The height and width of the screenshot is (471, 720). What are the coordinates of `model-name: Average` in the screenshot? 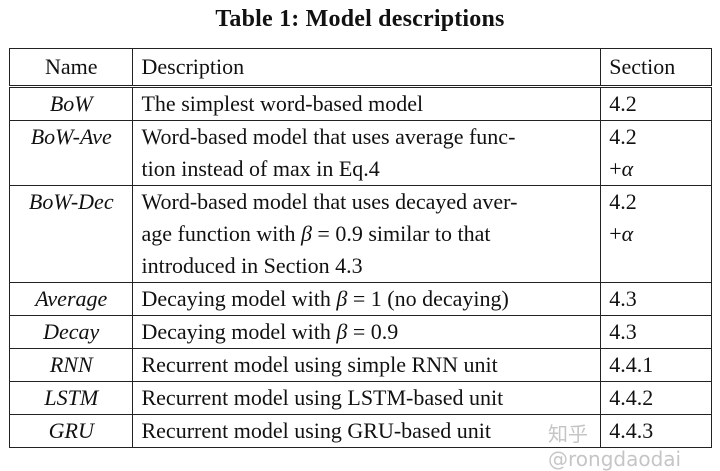 It's located at (71, 299).